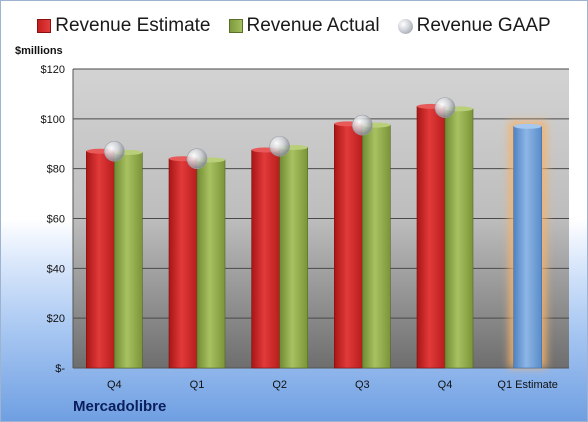  What do you see at coordinates (60, 369) in the screenshot?
I see `y-tick-label: $-` at bounding box center [60, 369].